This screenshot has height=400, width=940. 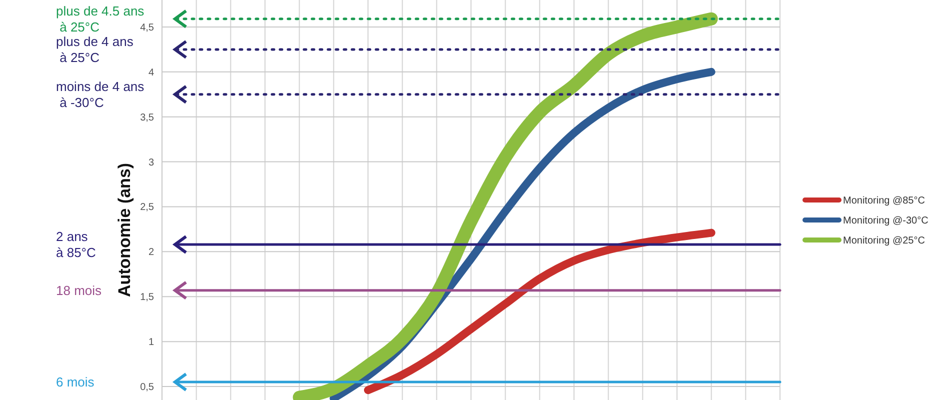 What do you see at coordinates (147, 298) in the screenshot?
I see `y-tick-label: 1,5` at bounding box center [147, 298].